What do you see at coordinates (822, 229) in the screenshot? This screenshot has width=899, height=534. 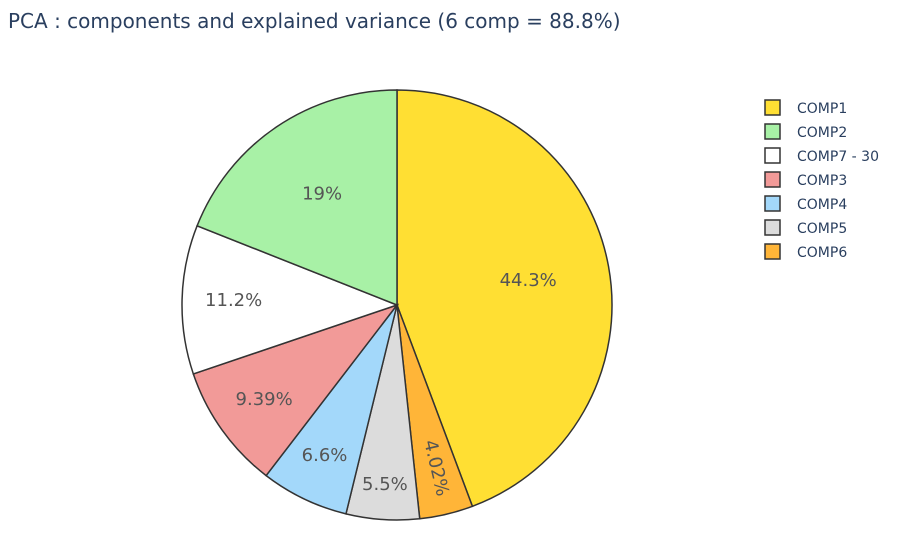 I see `legend-item-label: COMP5` at bounding box center [822, 229].